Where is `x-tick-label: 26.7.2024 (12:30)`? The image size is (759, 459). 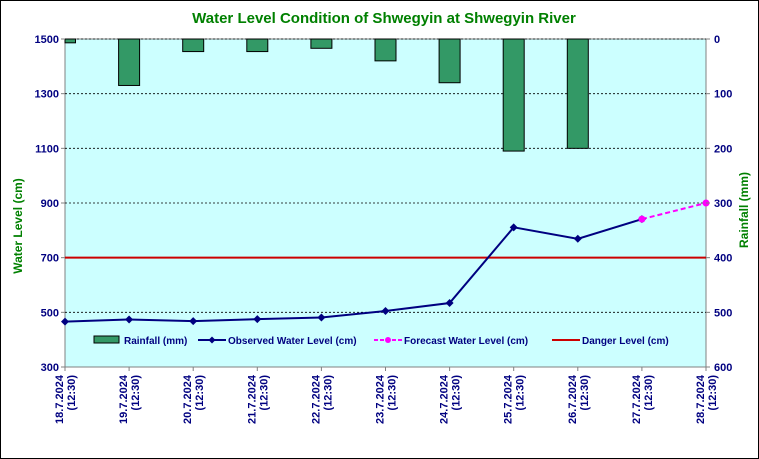
x-tick-label: 26.7.2024 (12:30) is located at coordinates (579, 399).